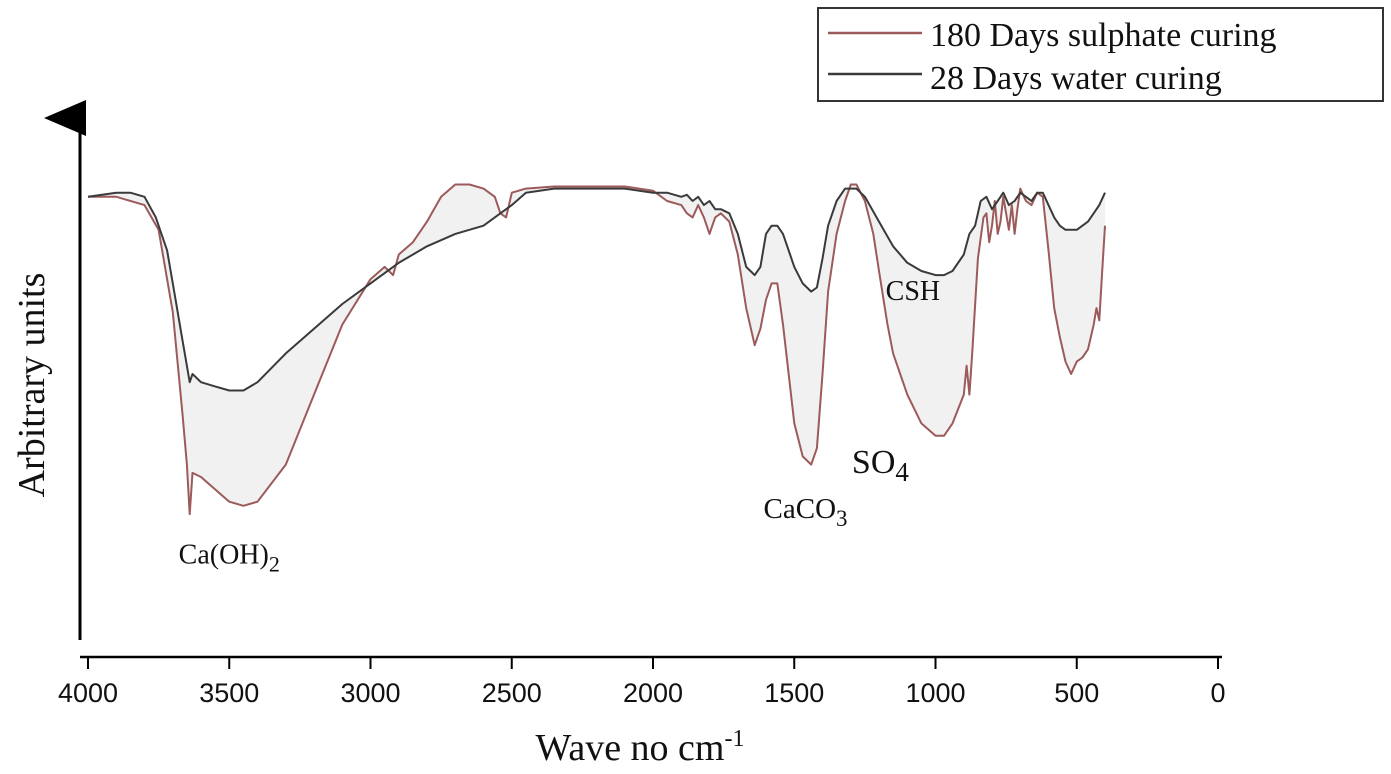 This screenshot has width=1391, height=774. Describe the element at coordinates (880, 465) in the screenshot. I see `annotation-label: SO4` at that location.